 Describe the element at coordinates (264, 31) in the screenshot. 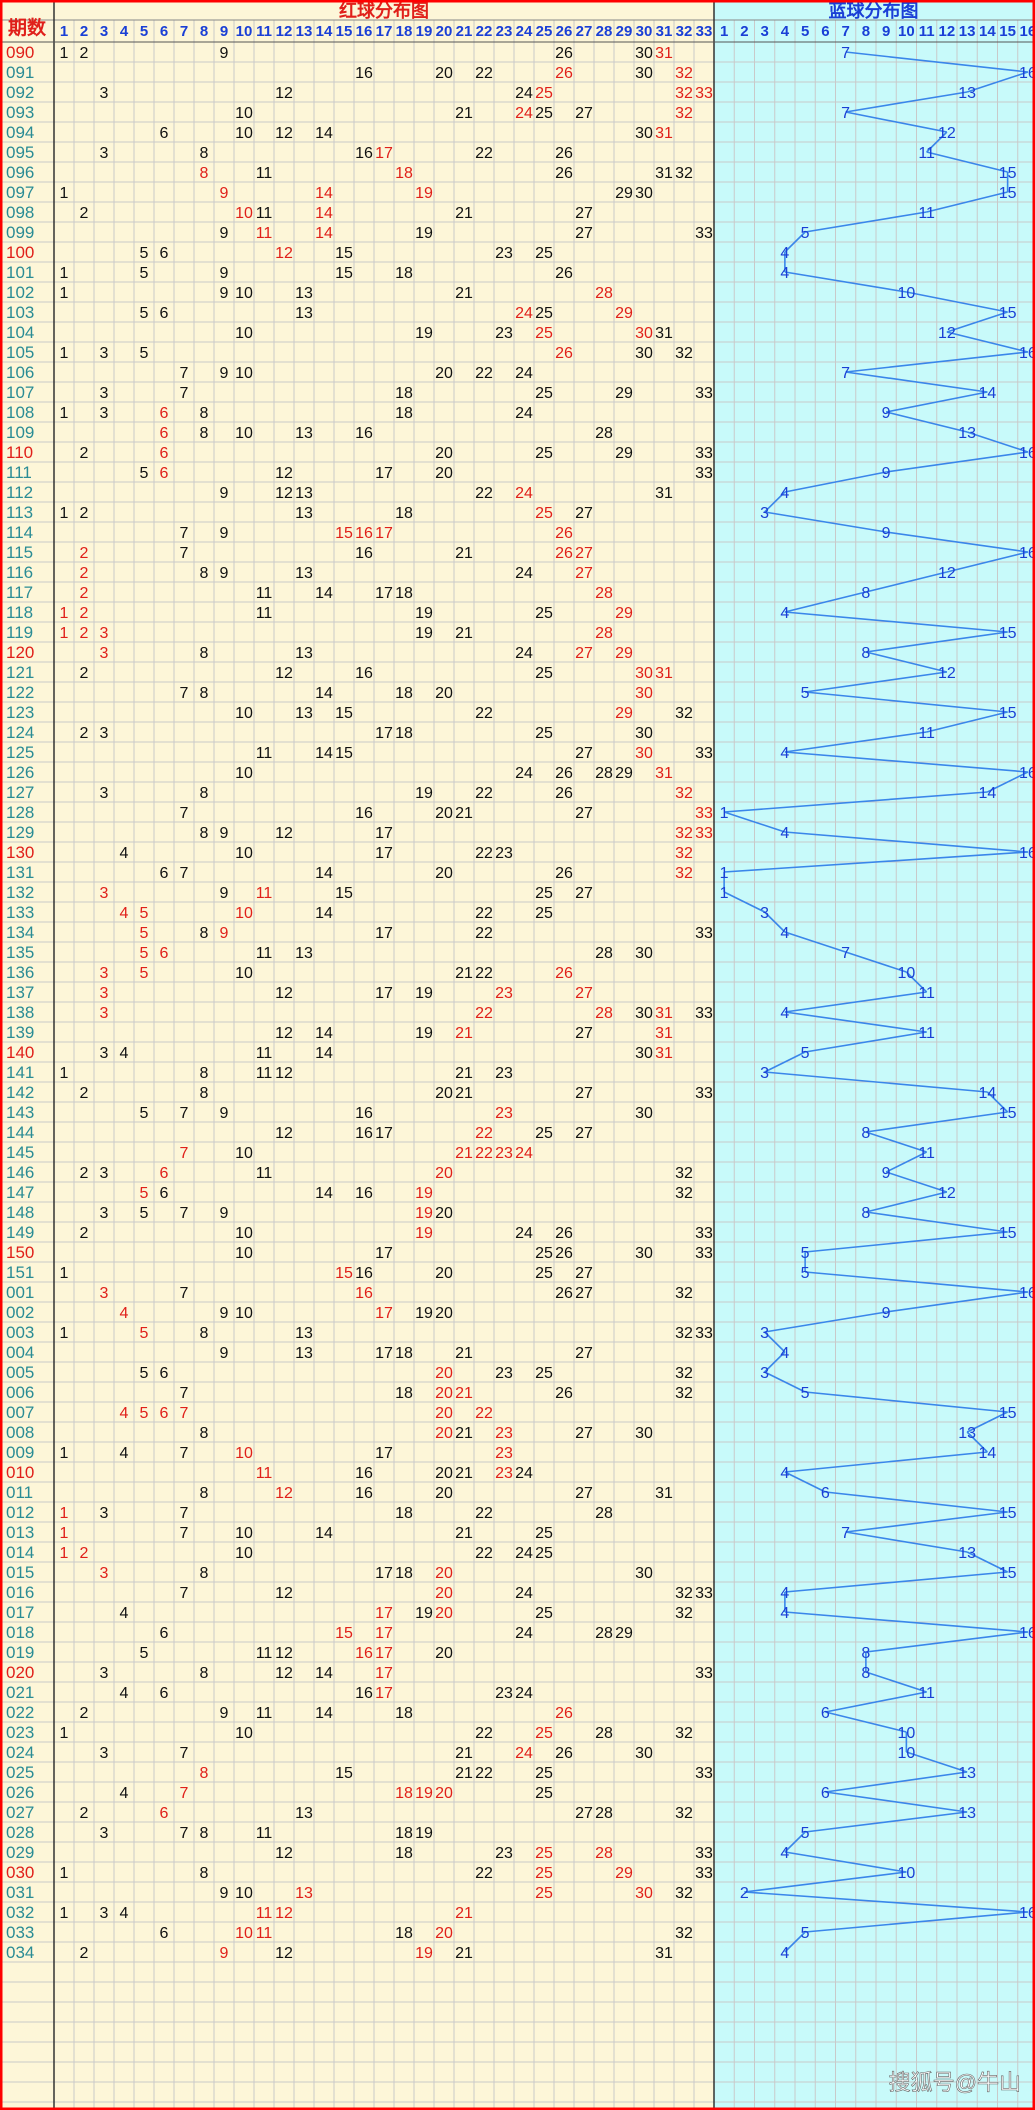

I see `red-column-header: 11` at that location.